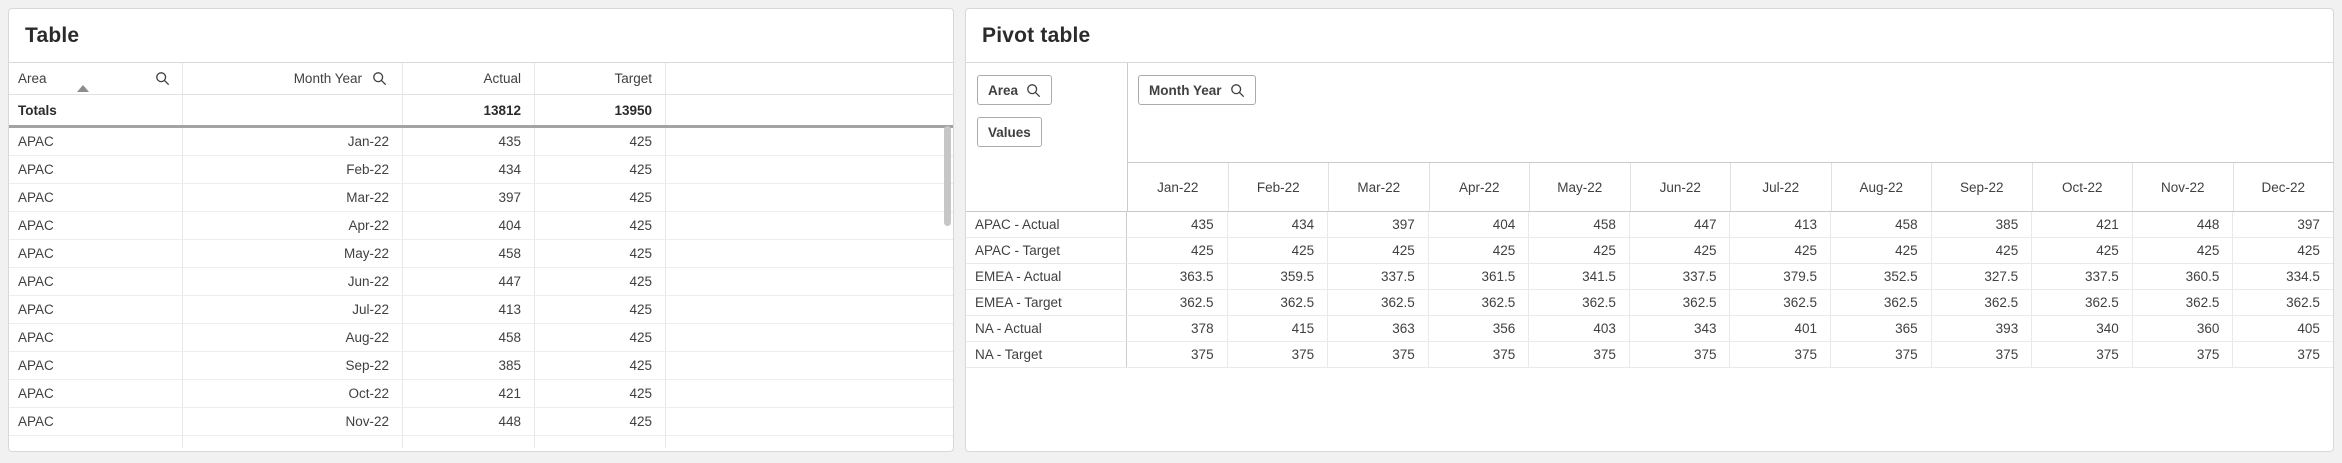 The height and width of the screenshot is (463, 2342). I want to click on cell-month-year: Aug-22, so click(293, 337).